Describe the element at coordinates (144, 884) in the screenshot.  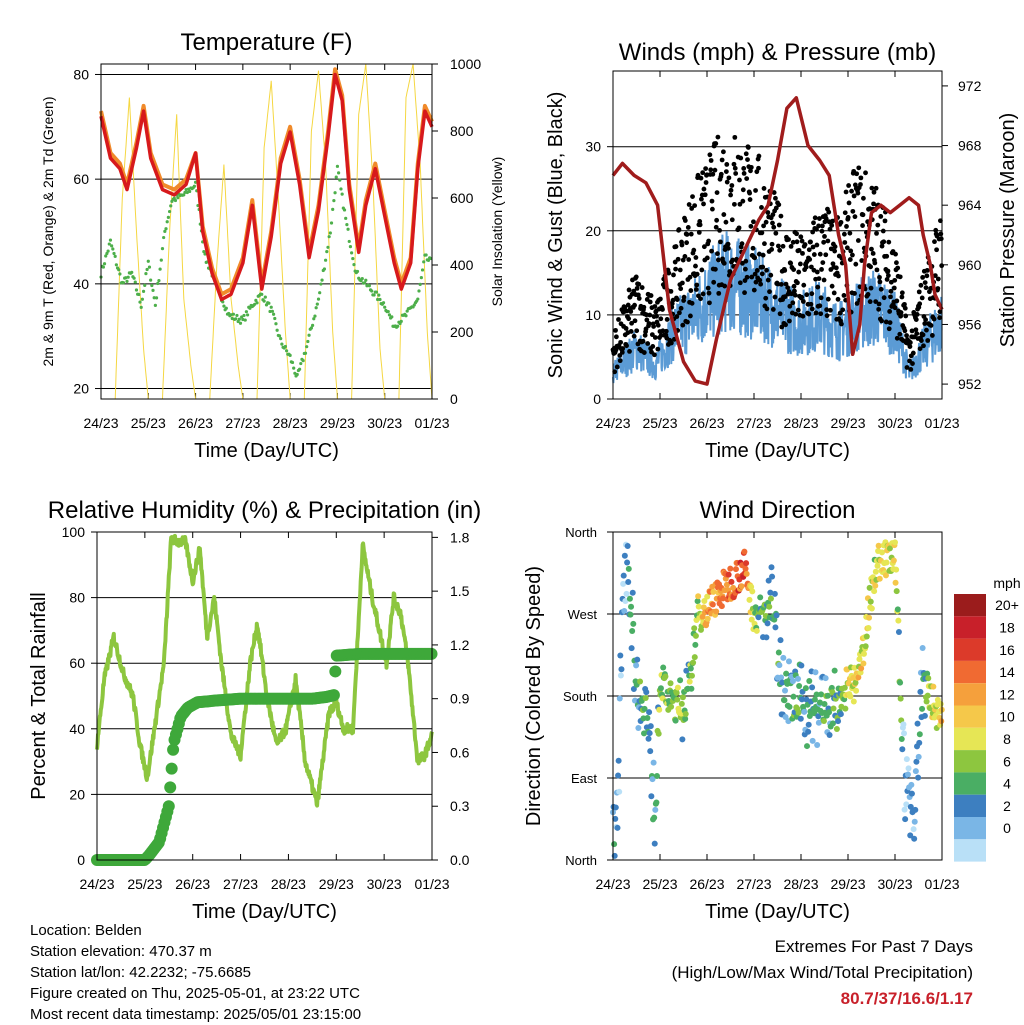
I see `x-tick-label: 25/23` at that location.